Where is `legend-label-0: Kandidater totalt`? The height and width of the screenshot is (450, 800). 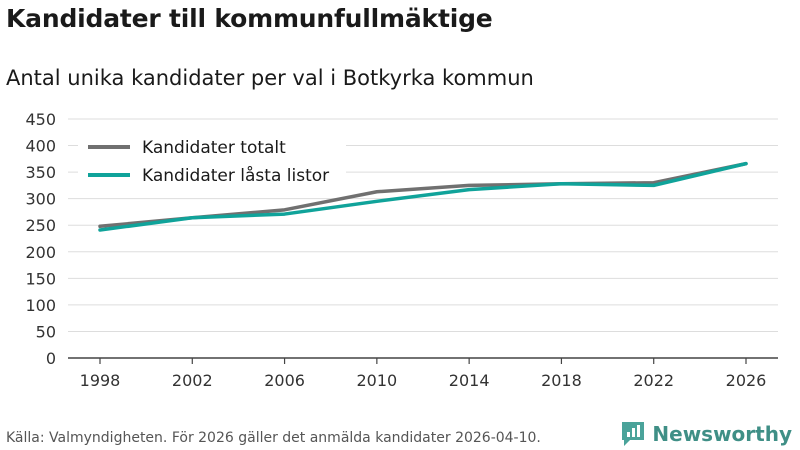
legend-label-0: Kandidater totalt is located at coordinates (214, 148).